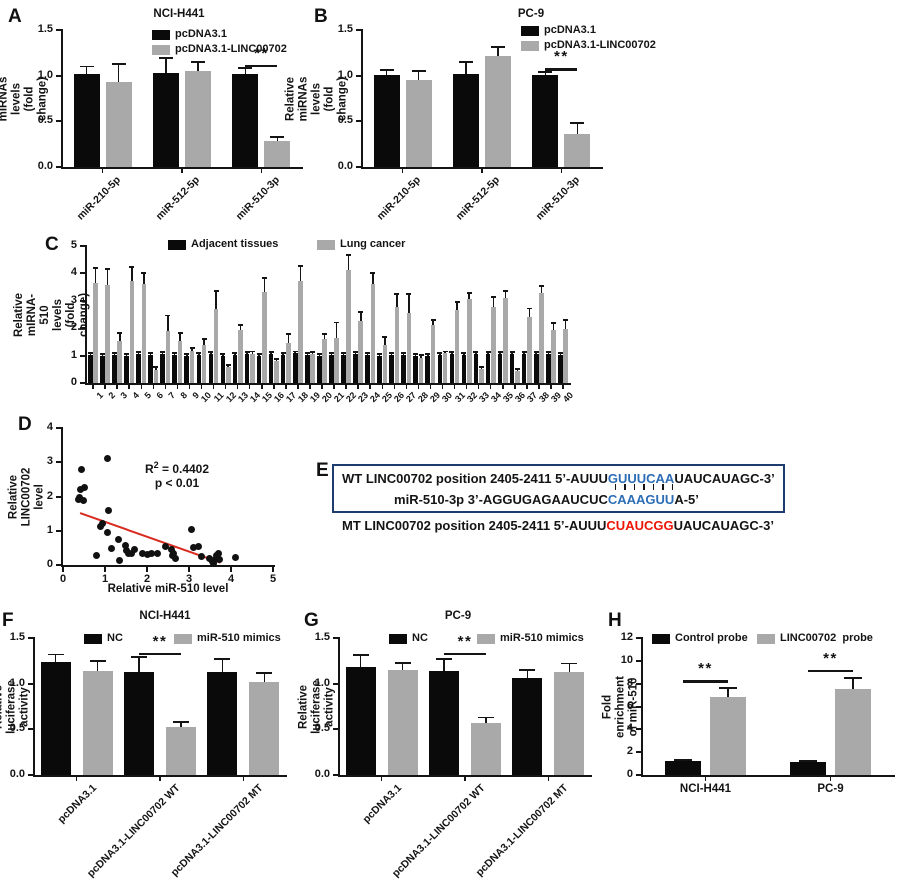 Image resolution: width=900 pixels, height=890 pixels. I want to click on annotation: R2 = 0.4402 p < 0.01, so click(177, 474).